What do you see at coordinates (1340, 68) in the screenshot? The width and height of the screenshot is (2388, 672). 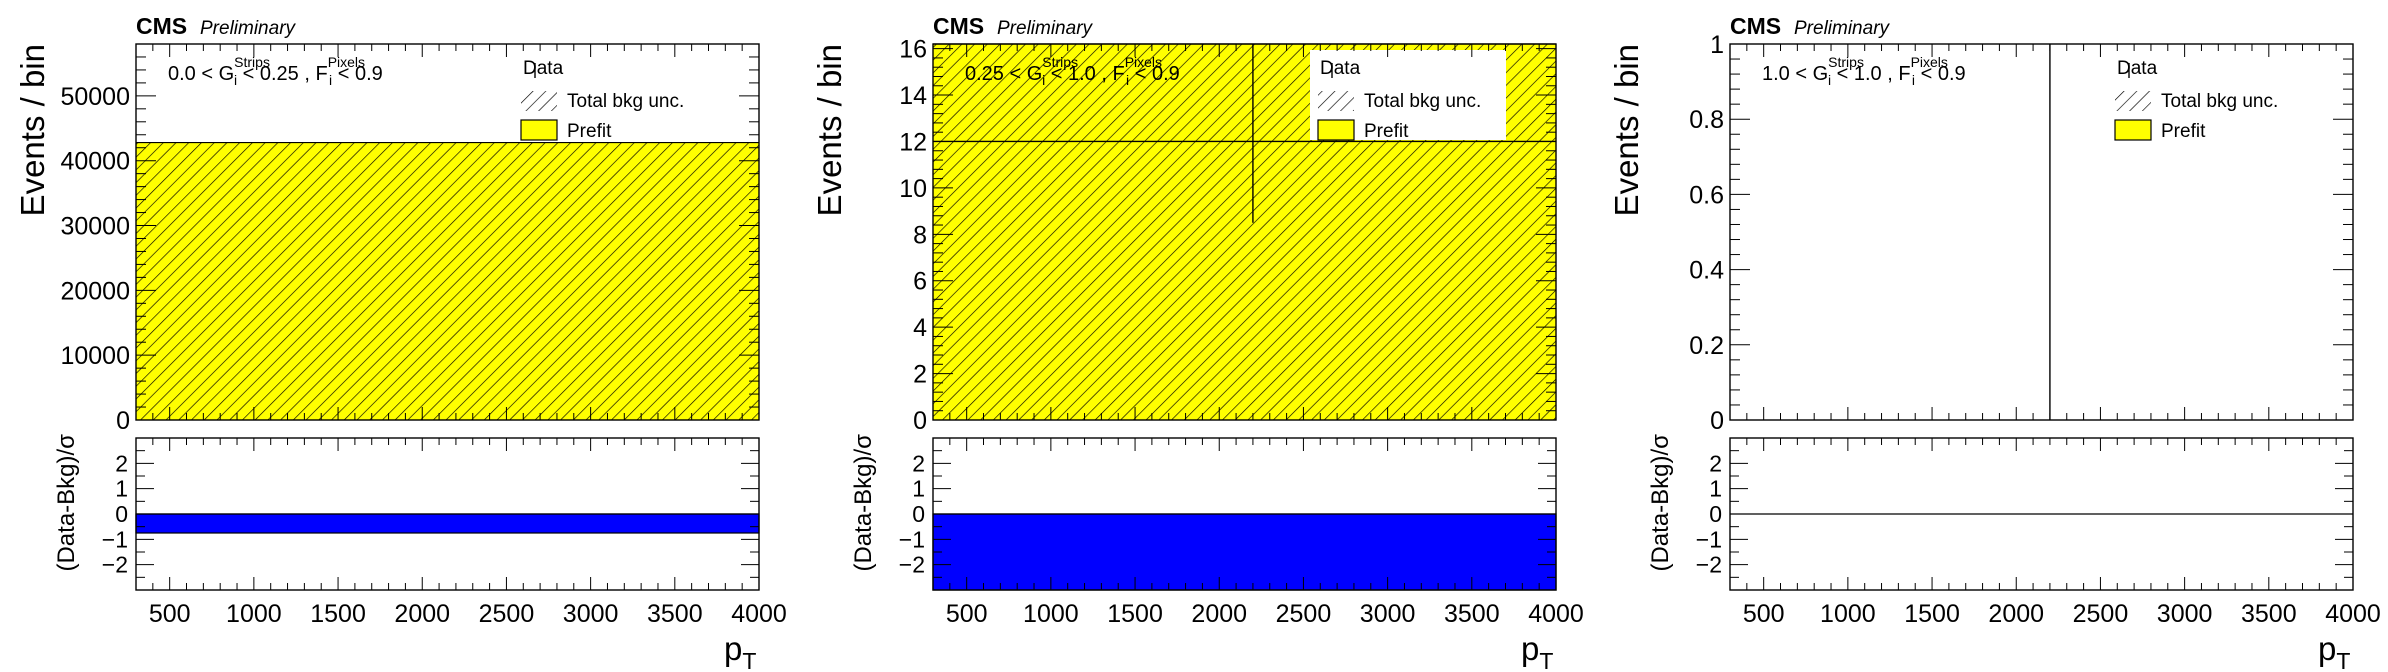 I see `legend-data-label: Data` at bounding box center [1340, 68].